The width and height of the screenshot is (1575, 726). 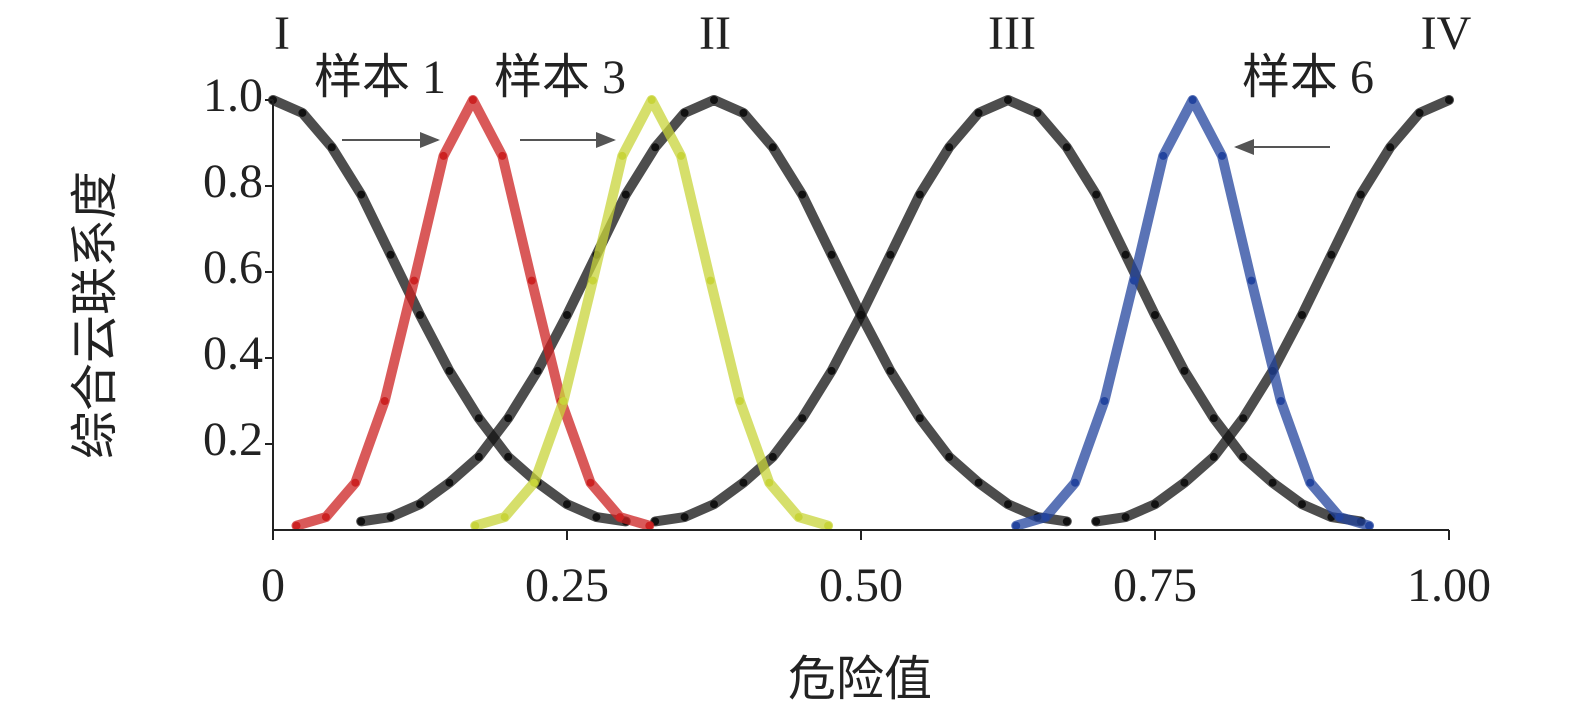 What do you see at coordinates (233, 267) in the screenshot?
I see `y-tick-label: 0.6` at bounding box center [233, 267].